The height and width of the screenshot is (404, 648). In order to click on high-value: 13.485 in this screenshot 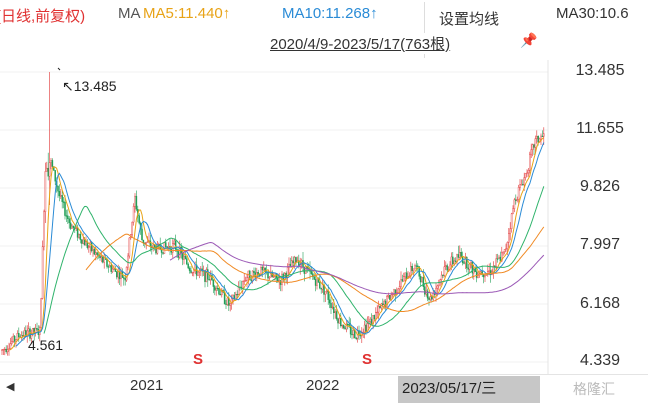, I will do `click(95, 86)`.